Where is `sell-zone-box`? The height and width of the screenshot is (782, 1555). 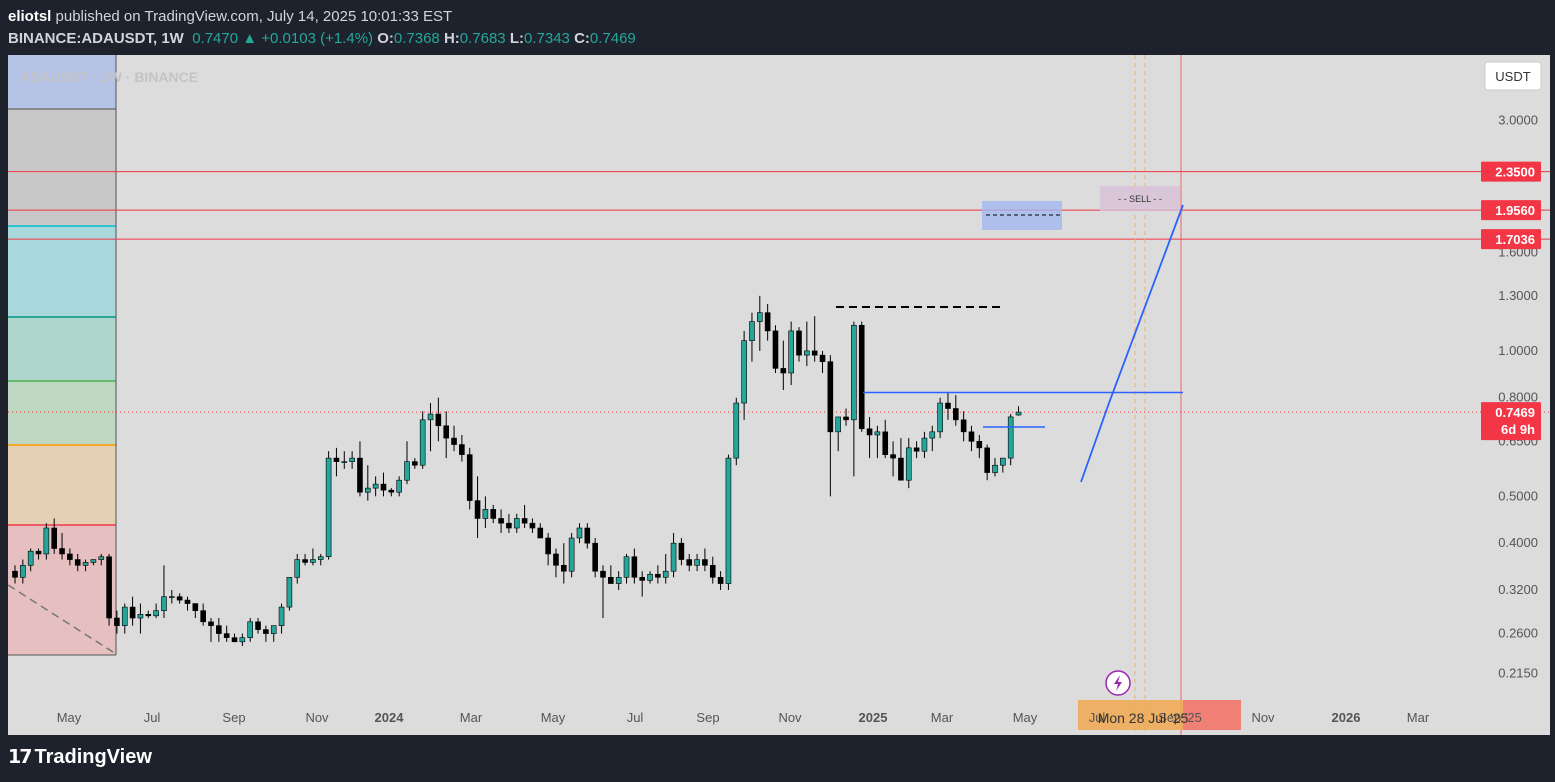
sell-zone-box is located at coordinates (1140, 198).